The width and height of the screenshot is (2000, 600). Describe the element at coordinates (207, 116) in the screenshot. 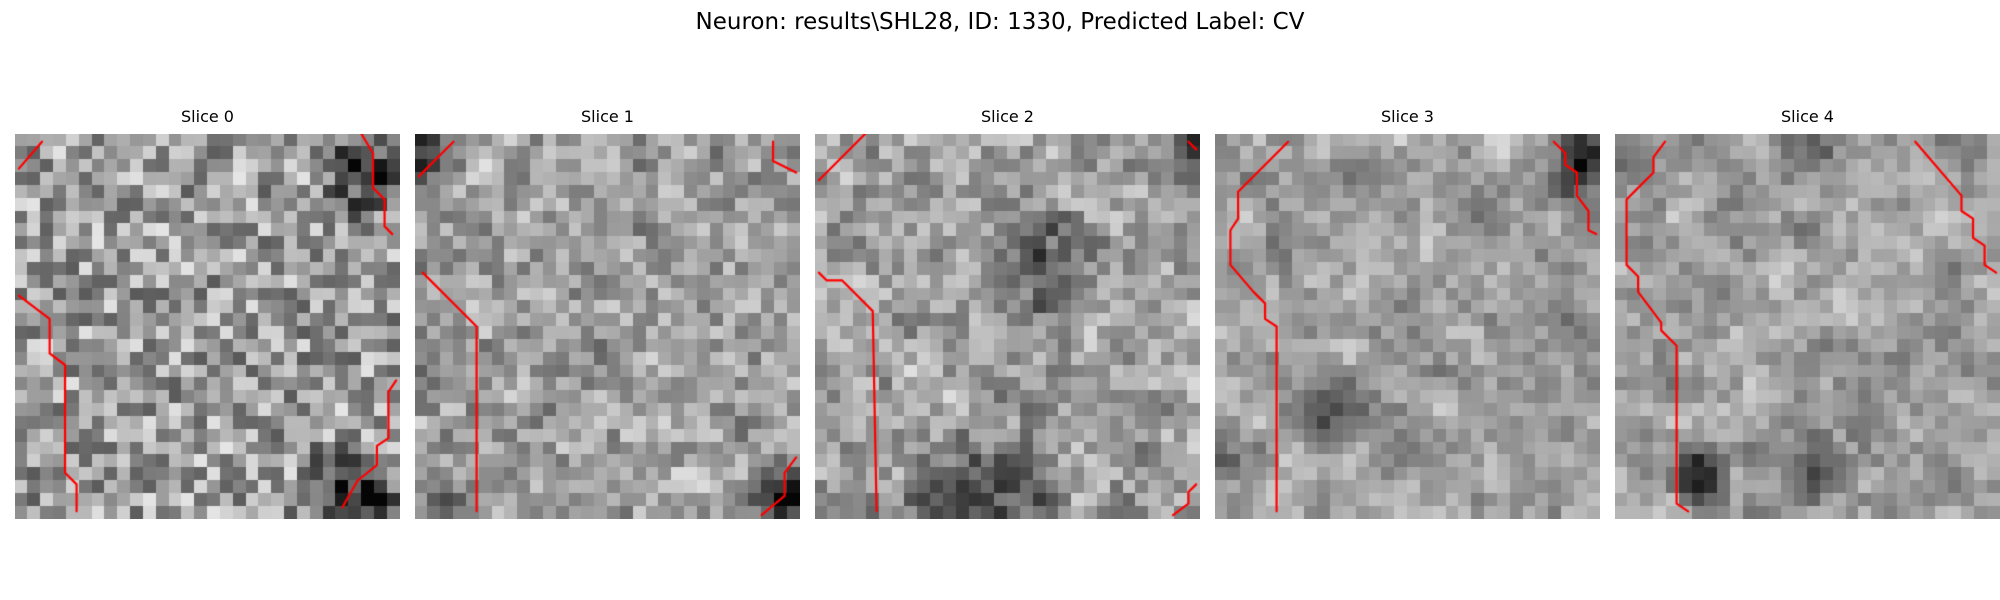

I see `slice-title: Slice 0` at that location.